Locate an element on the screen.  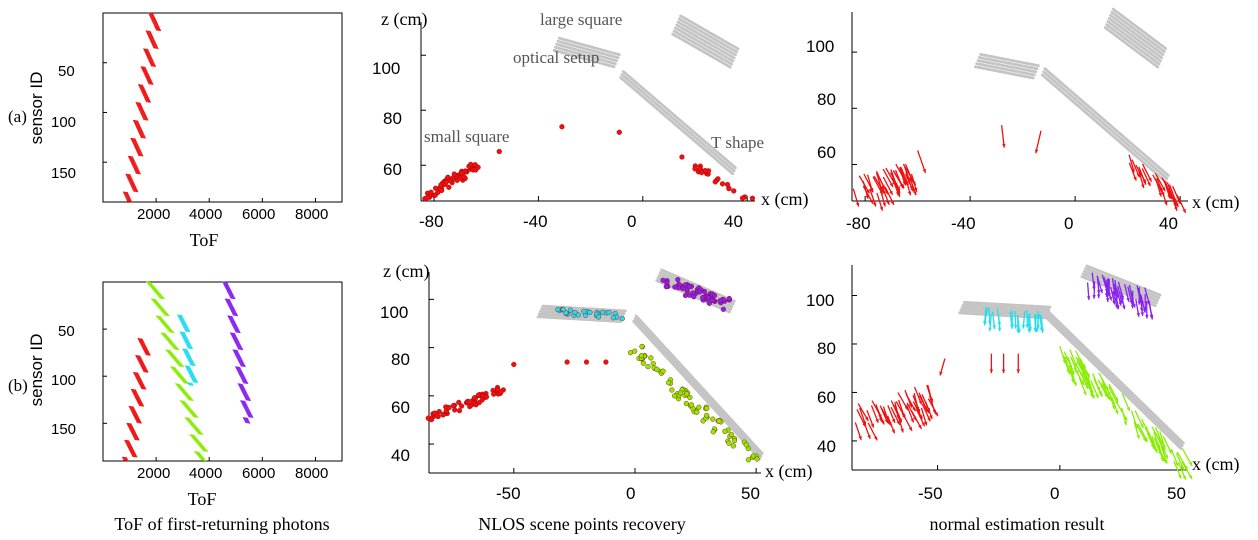
xtick-8000: 8000 is located at coordinates (311, 214).